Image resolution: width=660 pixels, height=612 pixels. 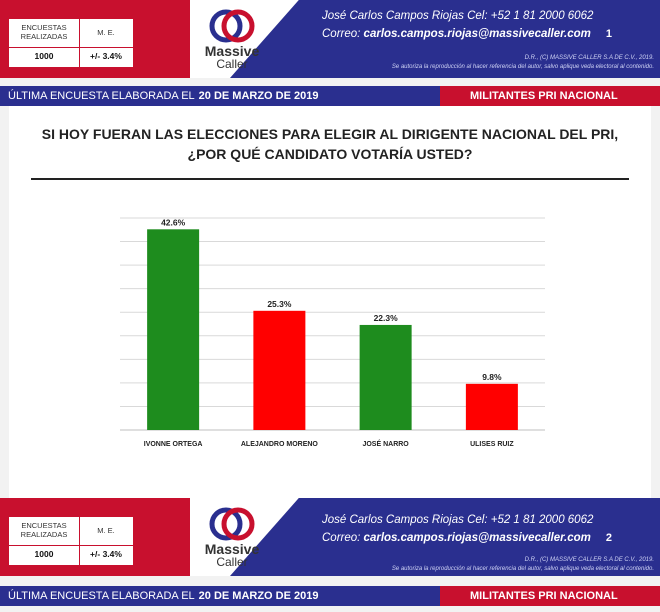 I want to click on category-label: ALEJANDRO MORENO, so click(x=280, y=444).